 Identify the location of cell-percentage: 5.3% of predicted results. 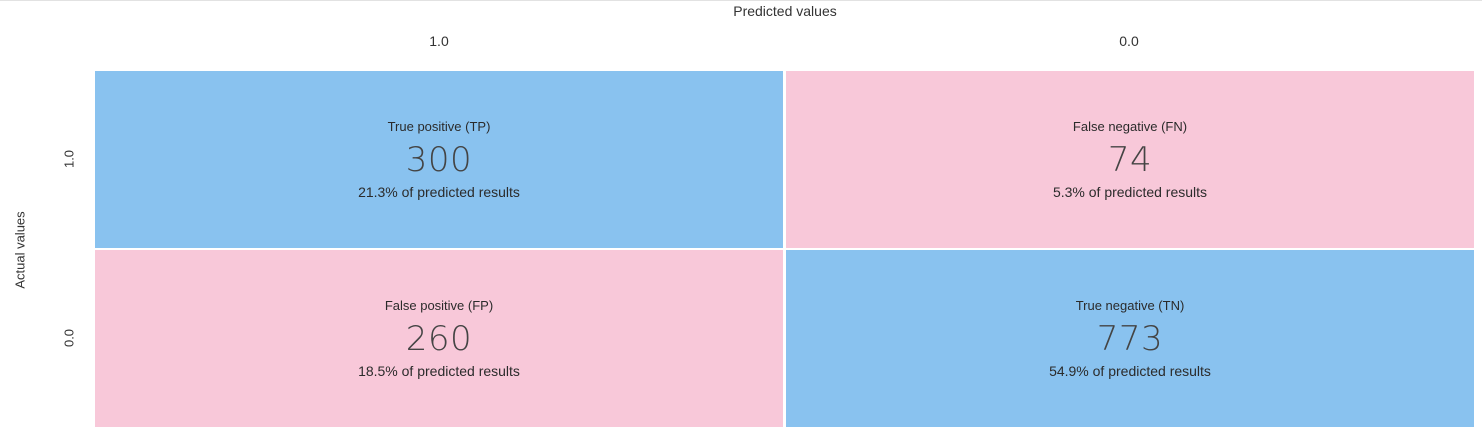
(1130, 192).